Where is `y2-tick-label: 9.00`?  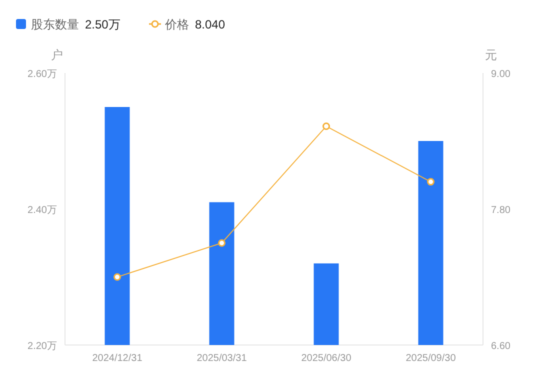 y2-tick-label: 9.00 is located at coordinates (501, 74).